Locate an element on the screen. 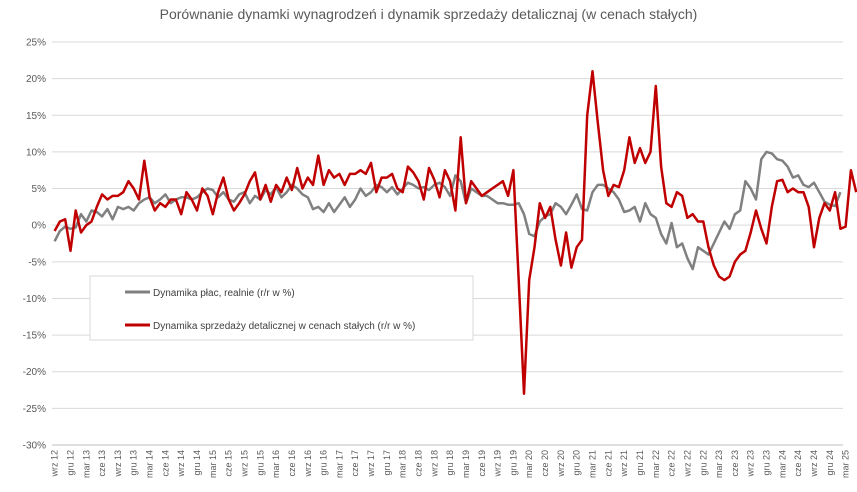  y-tick-label: 25% is located at coordinates (36, 43).